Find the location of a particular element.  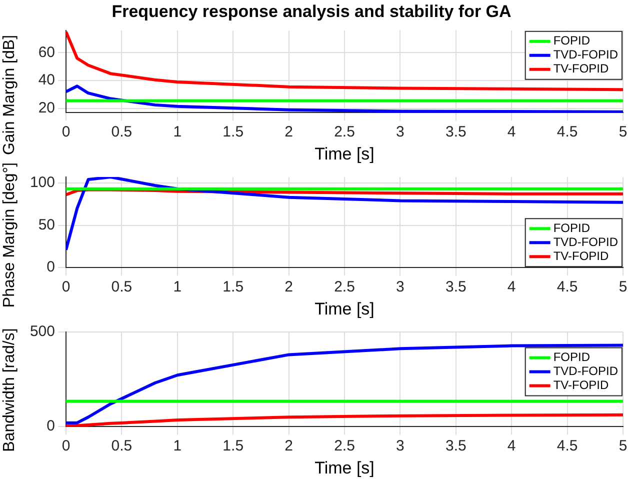

y-tick-label: 60 is located at coordinates (46, 52).